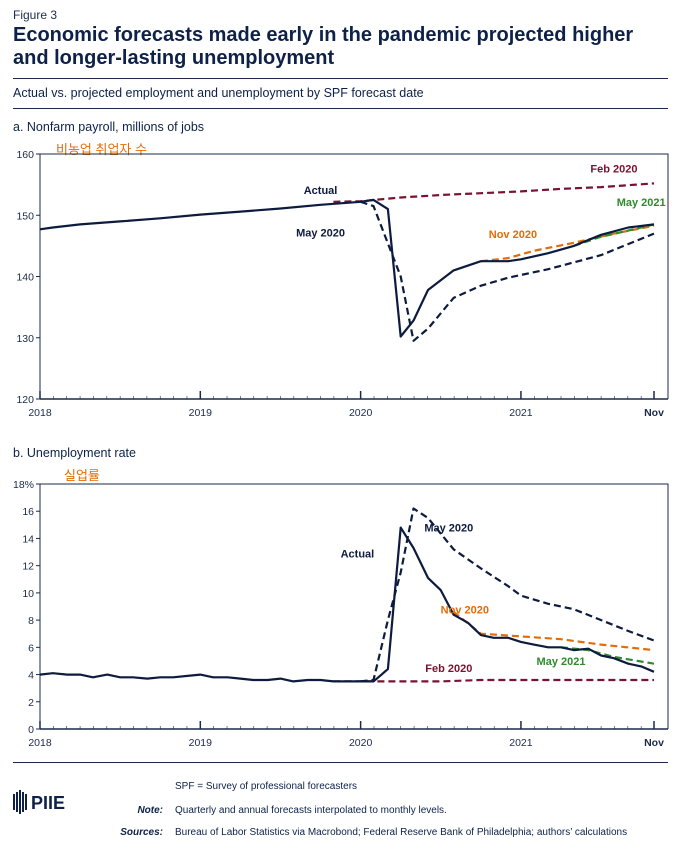  Describe the element at coordinates (521, 413) in the screenshot. I see `panel-a-x-tick-label: 2021` at that location.